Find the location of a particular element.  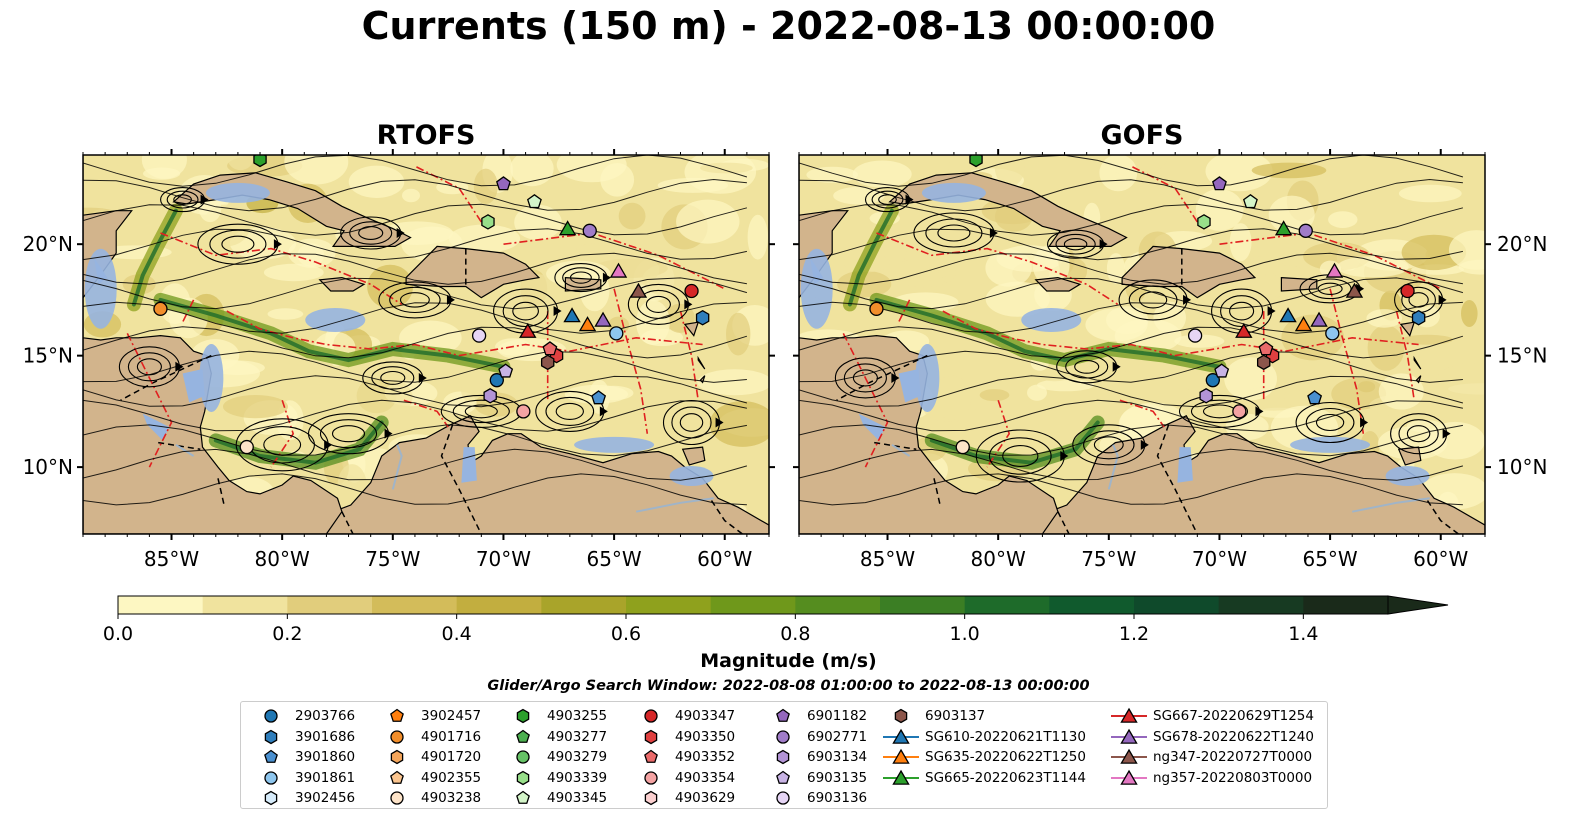

legend-item: SG635-20220622T1250 is located at coordinates (983, 757).